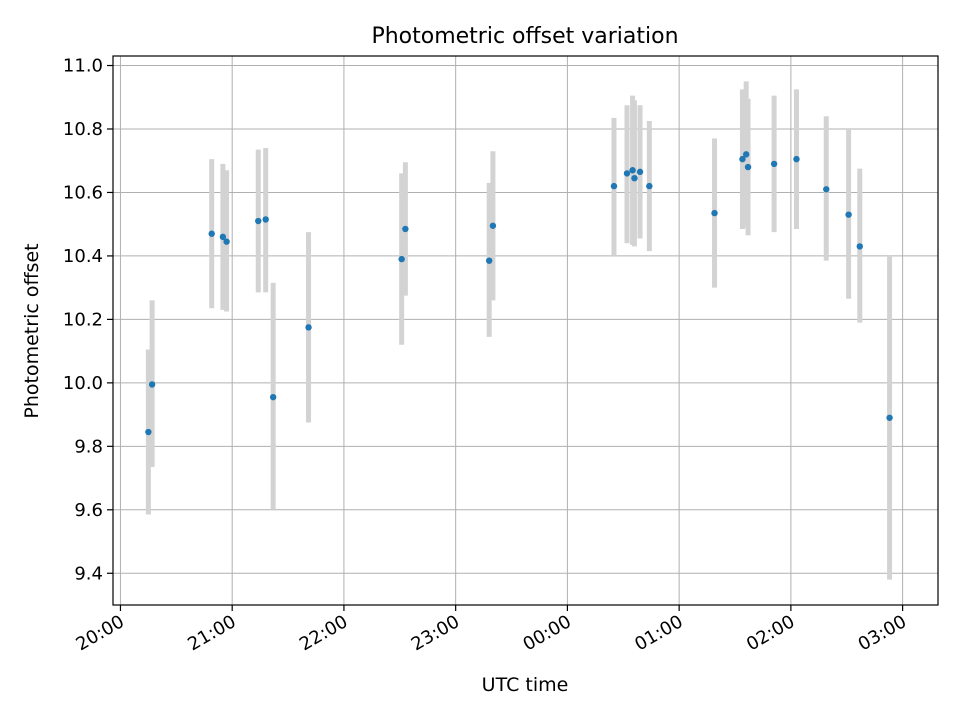 The width and height of the screenshot is (960, 720). I want to click on y-axis-ticks: 9.4 9.6 9.8 10.0 10.2 10.4 10.6 10.8 11.0, so click(88, 320).